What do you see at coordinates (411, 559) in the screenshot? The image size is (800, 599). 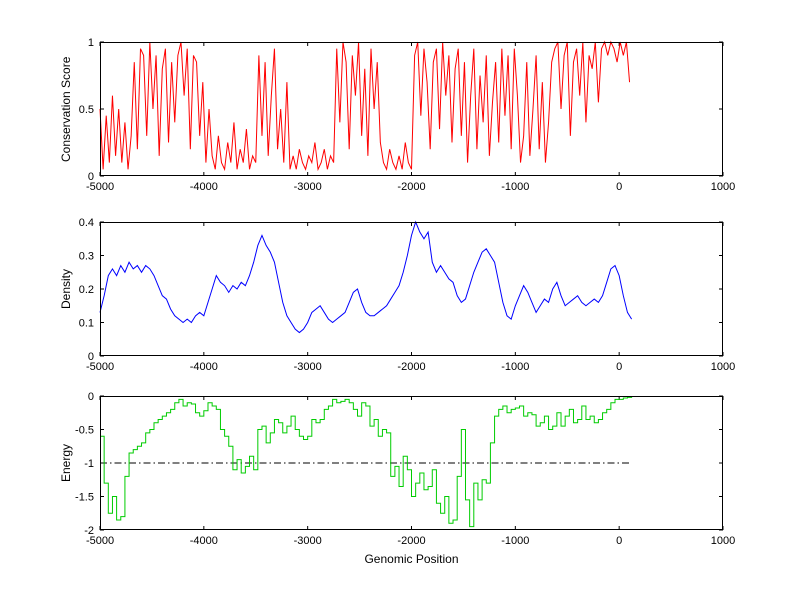 I see `xlabel-genomic-position: Genomic Position` at bounding box center [411, 559].